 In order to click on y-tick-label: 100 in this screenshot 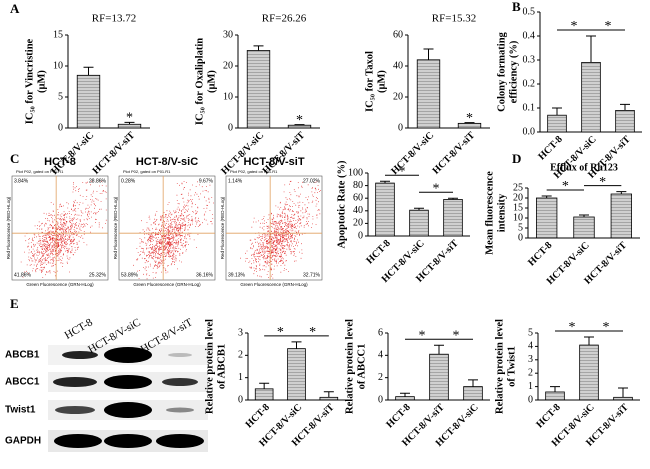, I will do `click(355, 172)`.